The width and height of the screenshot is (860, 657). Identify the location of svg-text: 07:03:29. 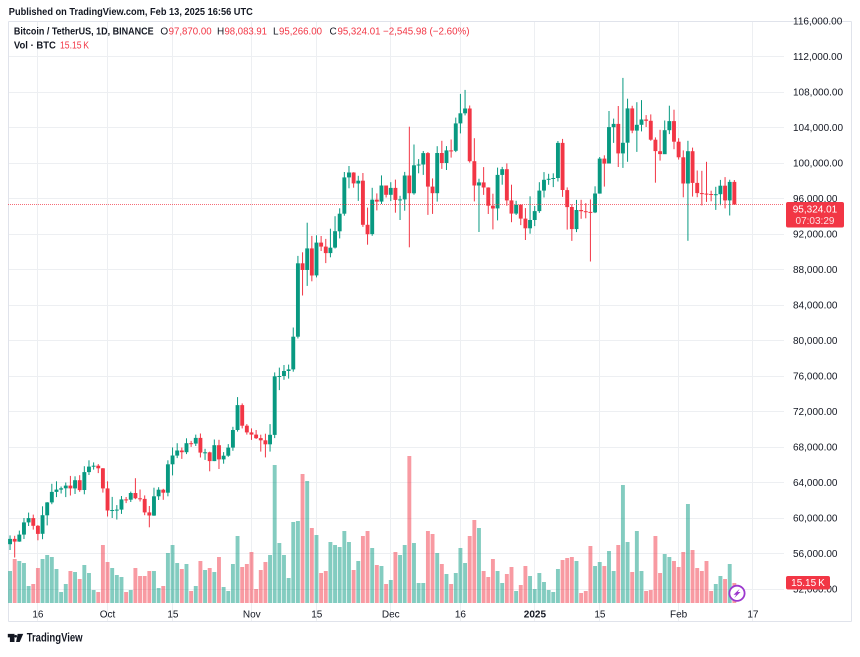
(815, 221).